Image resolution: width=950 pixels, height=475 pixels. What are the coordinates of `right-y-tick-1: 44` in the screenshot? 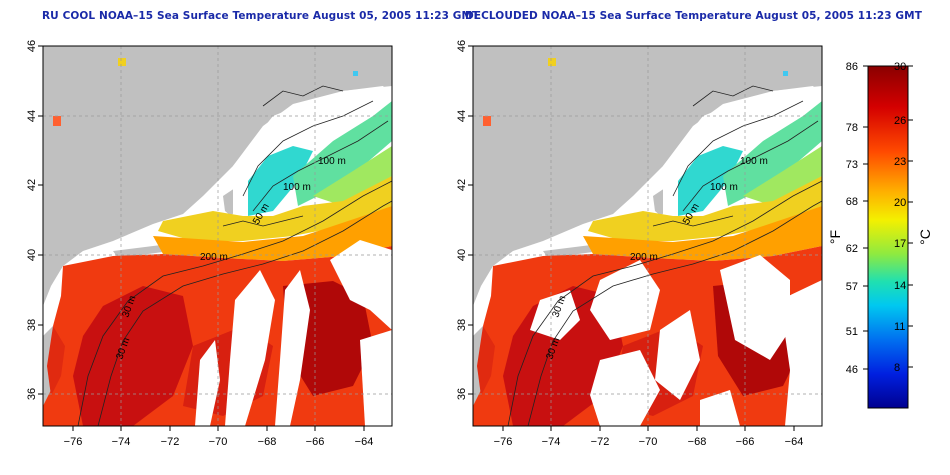 It's located at (462, 116).